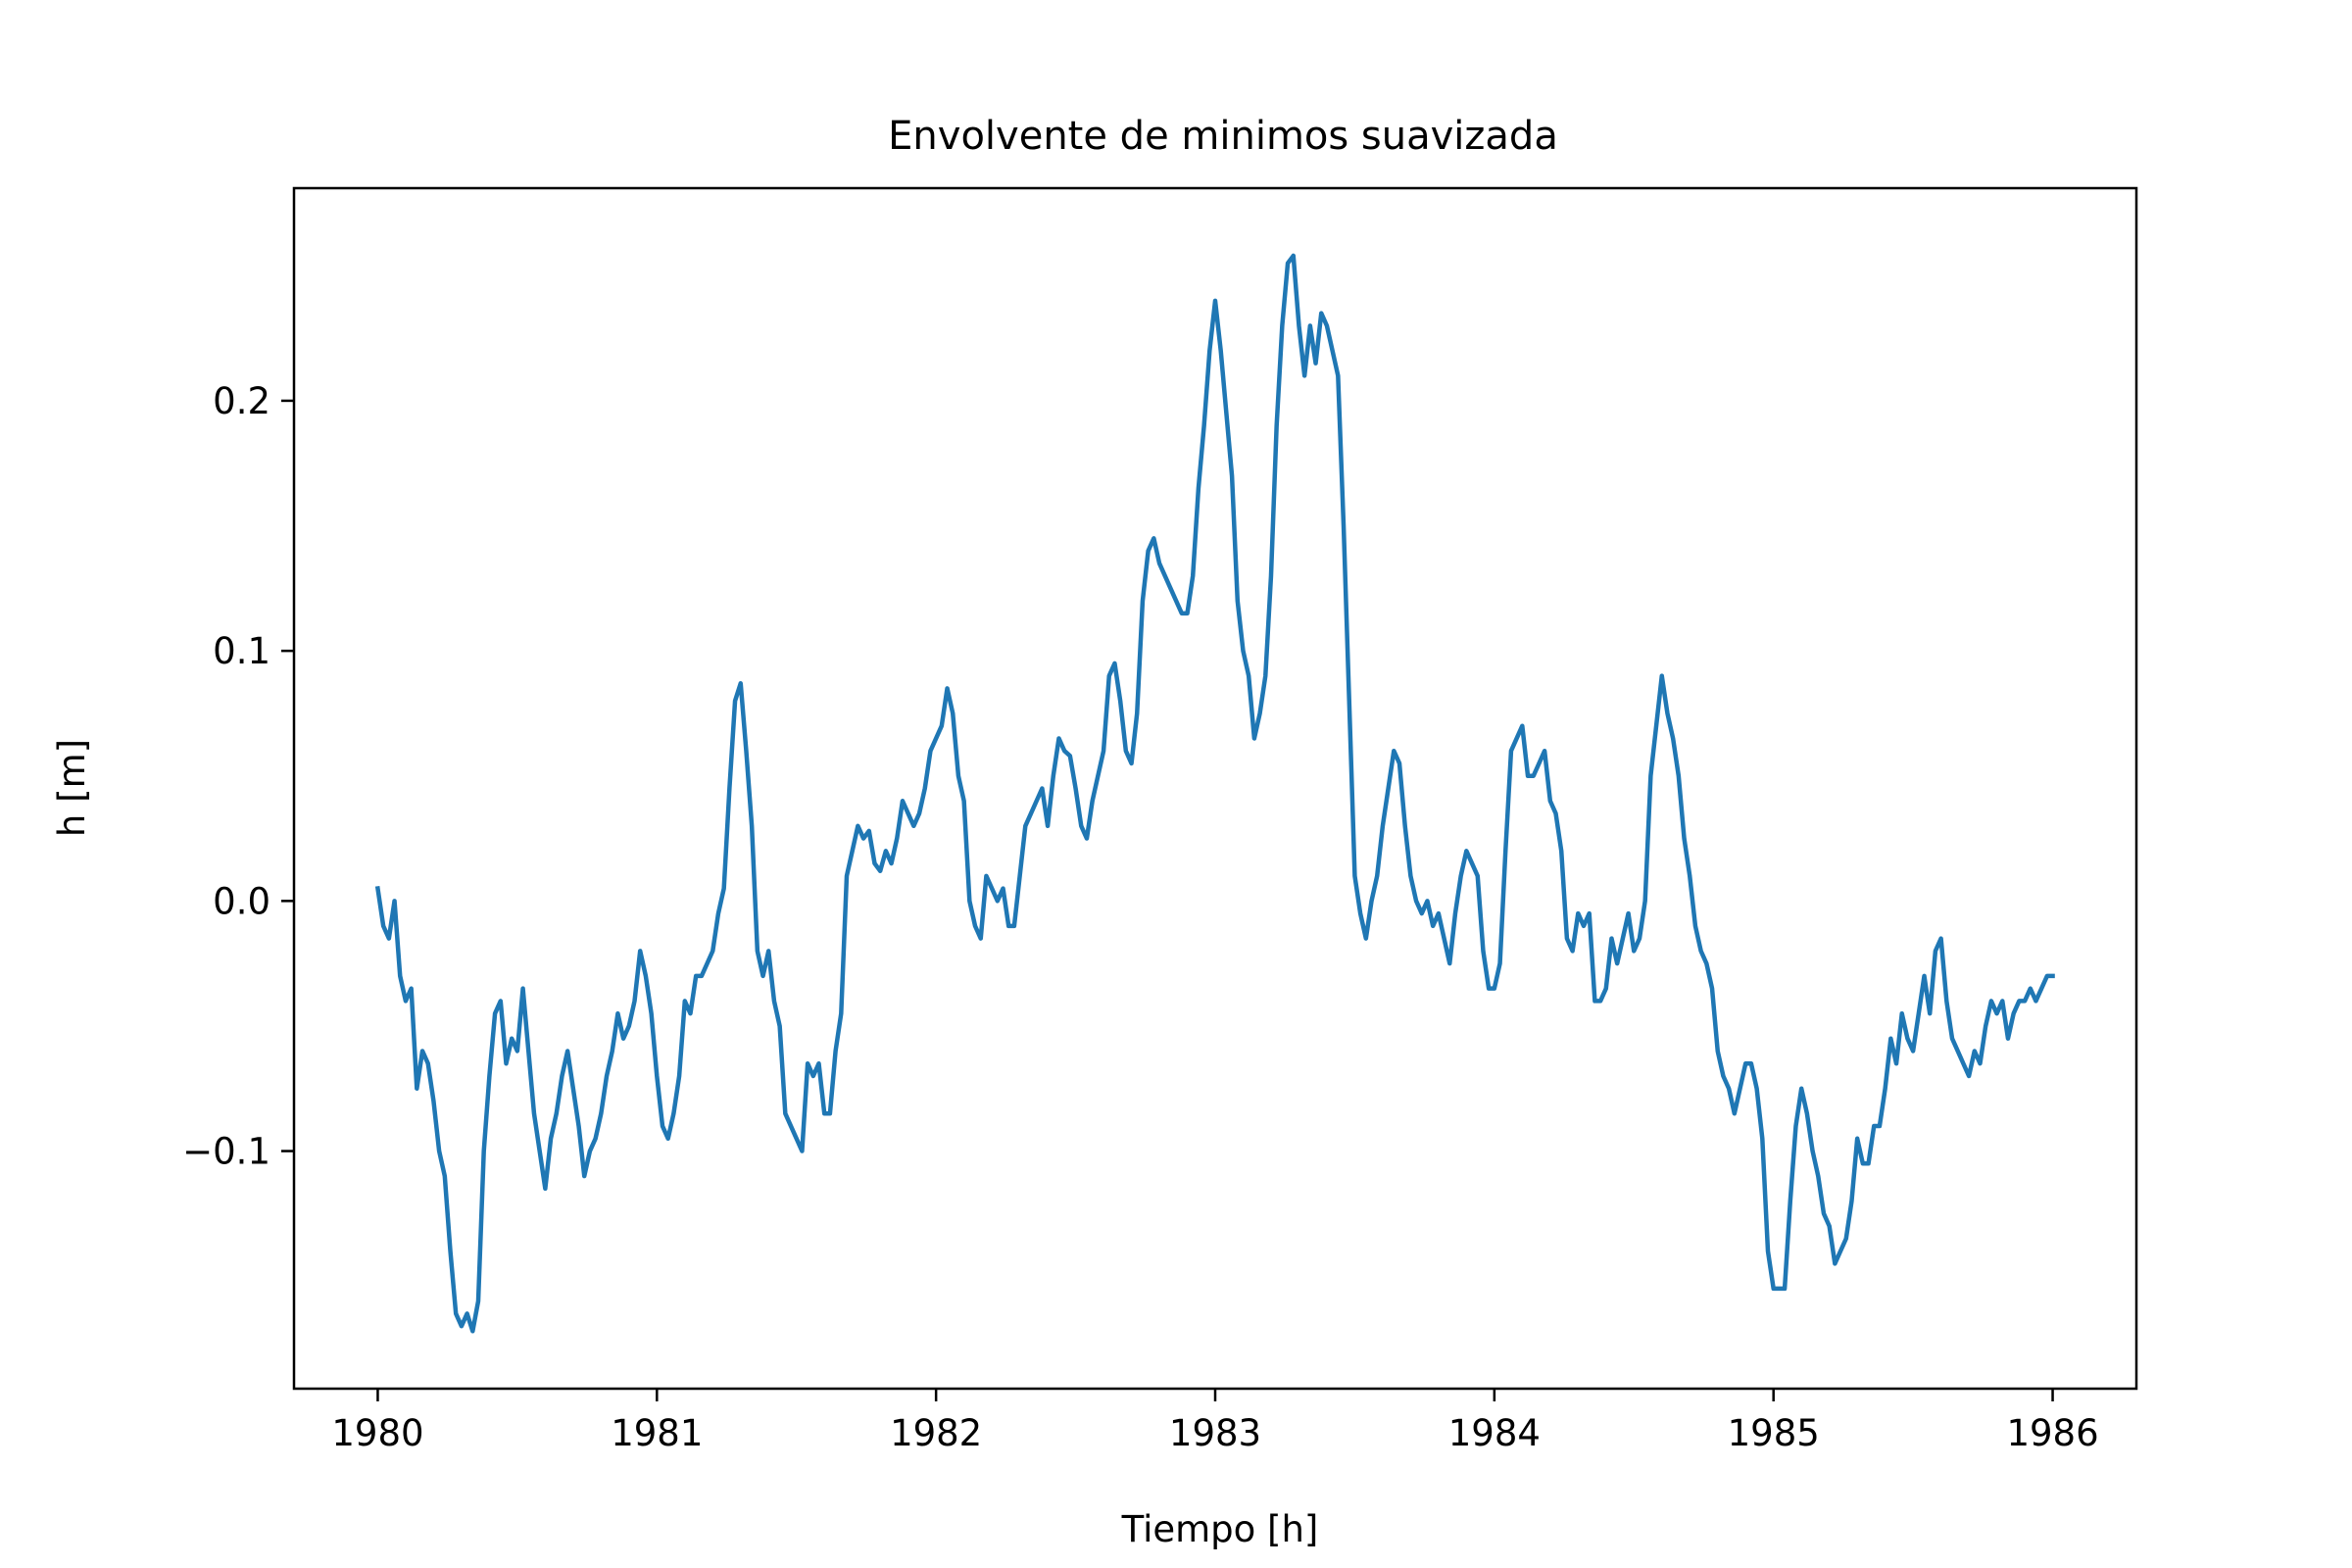 Image resolution: width=2352 pixels, height=1568 pixels. Describe the element at coordinates (657, 1433) in the screenshot. I see `x-tick-label: 1981` at that location.